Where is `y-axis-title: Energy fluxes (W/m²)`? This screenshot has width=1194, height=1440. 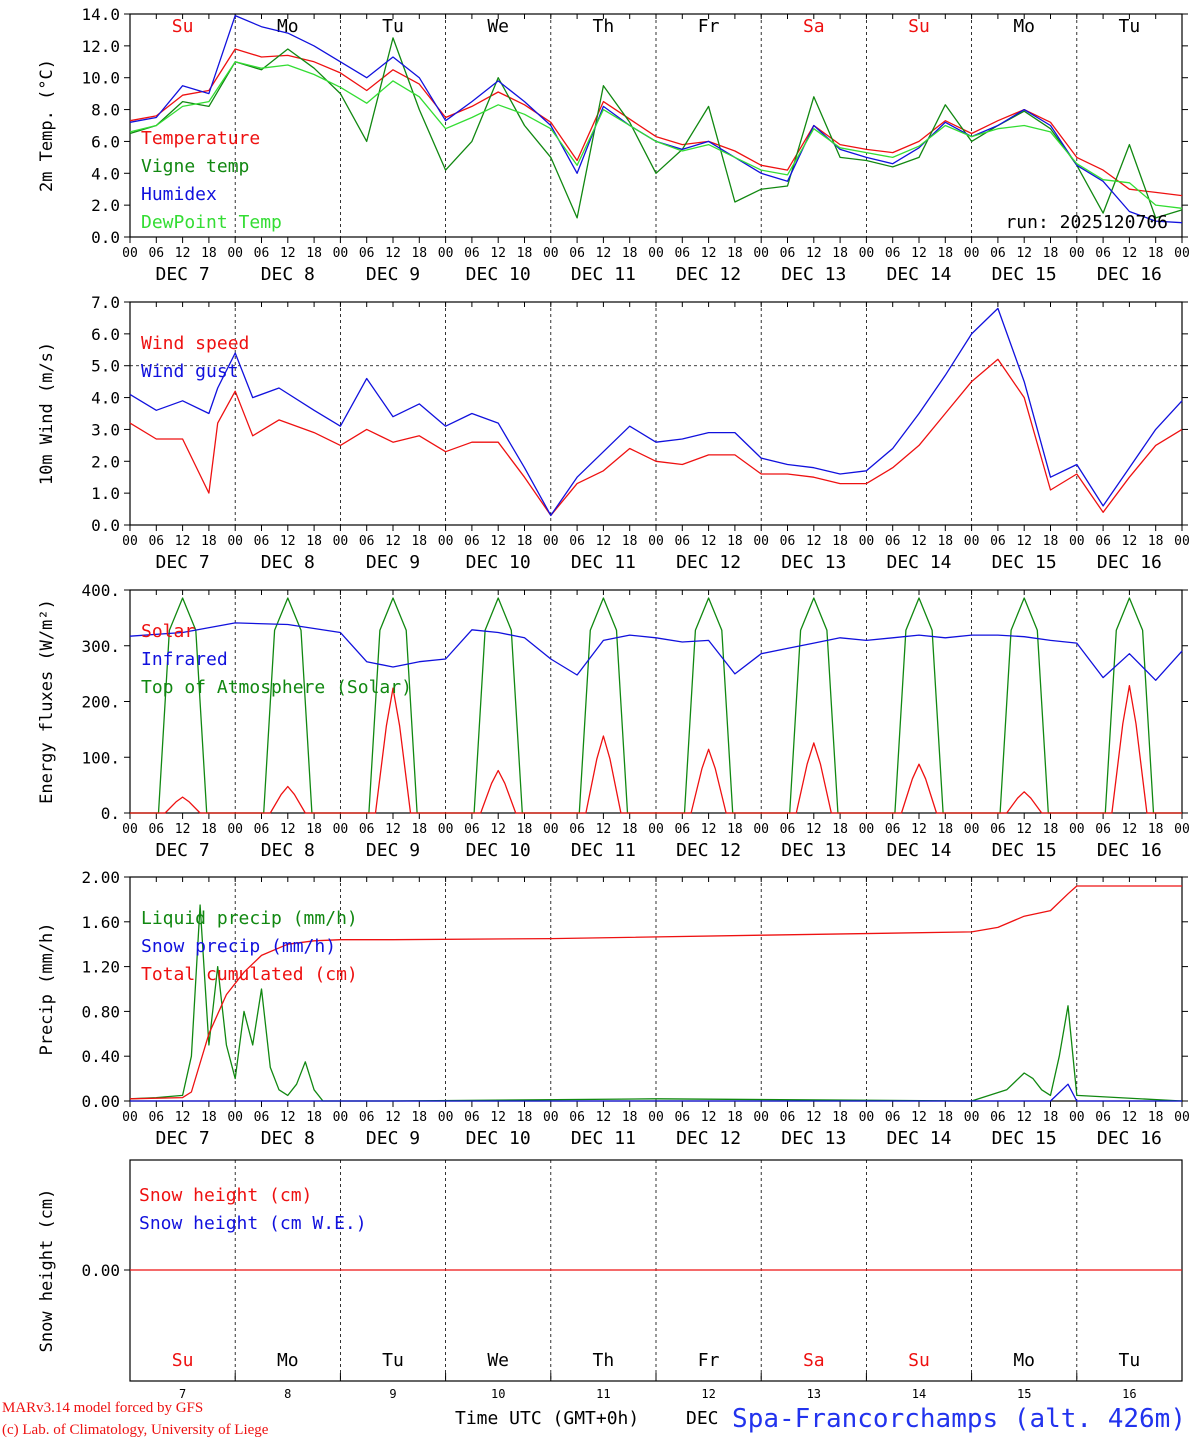
y-axis-title: Energy fluxes (W/m²) is located at coordinates (47, 701).